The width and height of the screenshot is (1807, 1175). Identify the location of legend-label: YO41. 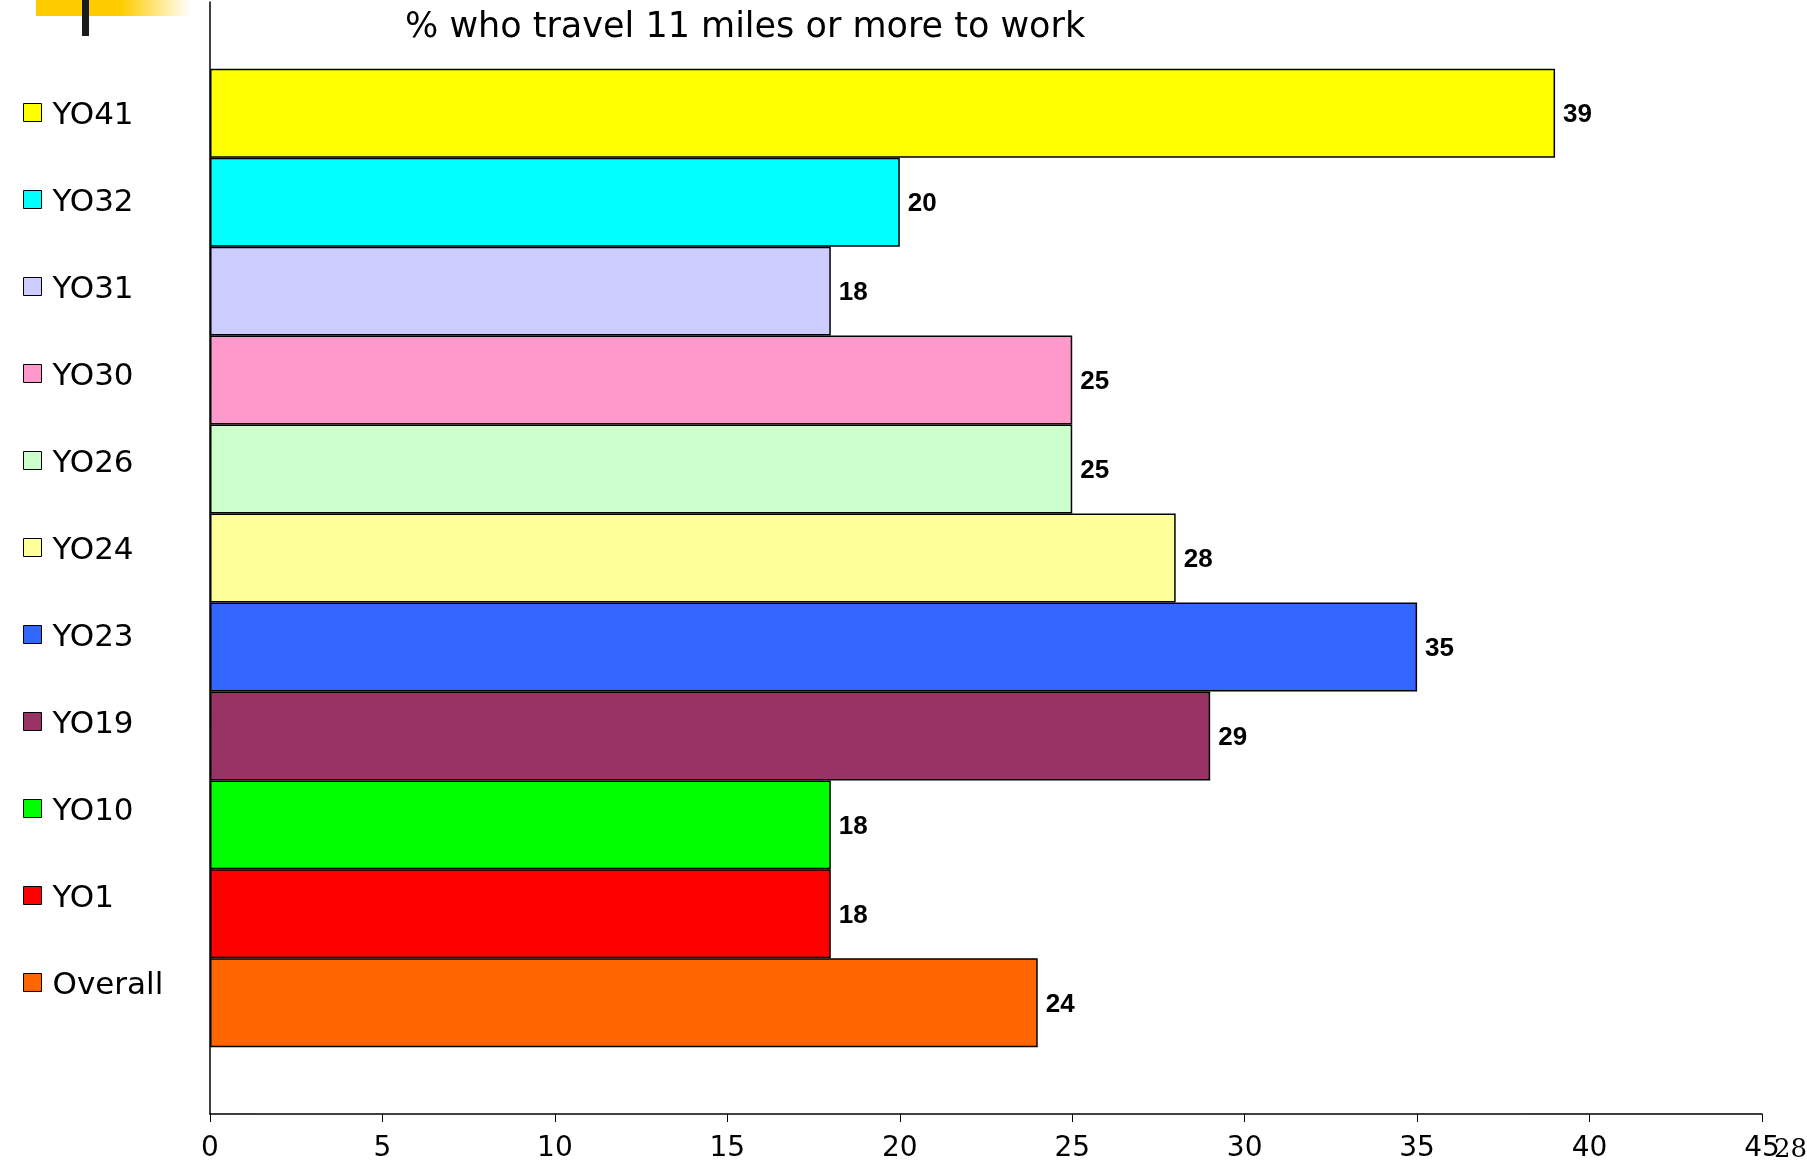
(92, 112).